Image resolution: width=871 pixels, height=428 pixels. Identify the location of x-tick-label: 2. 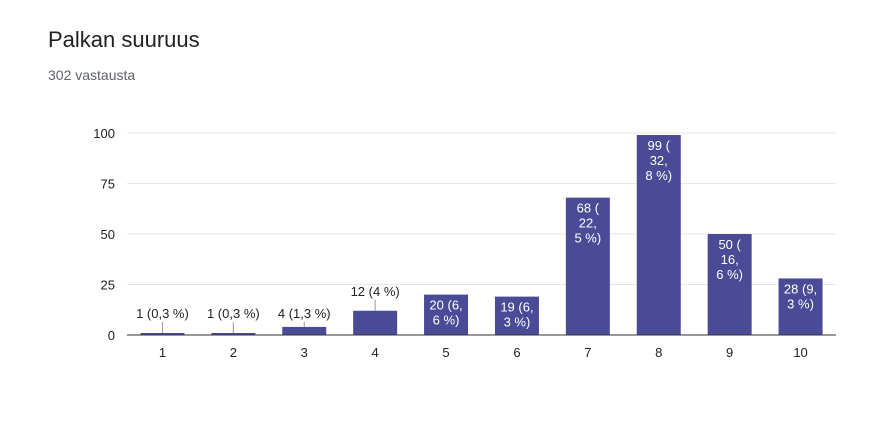
(233, 352).